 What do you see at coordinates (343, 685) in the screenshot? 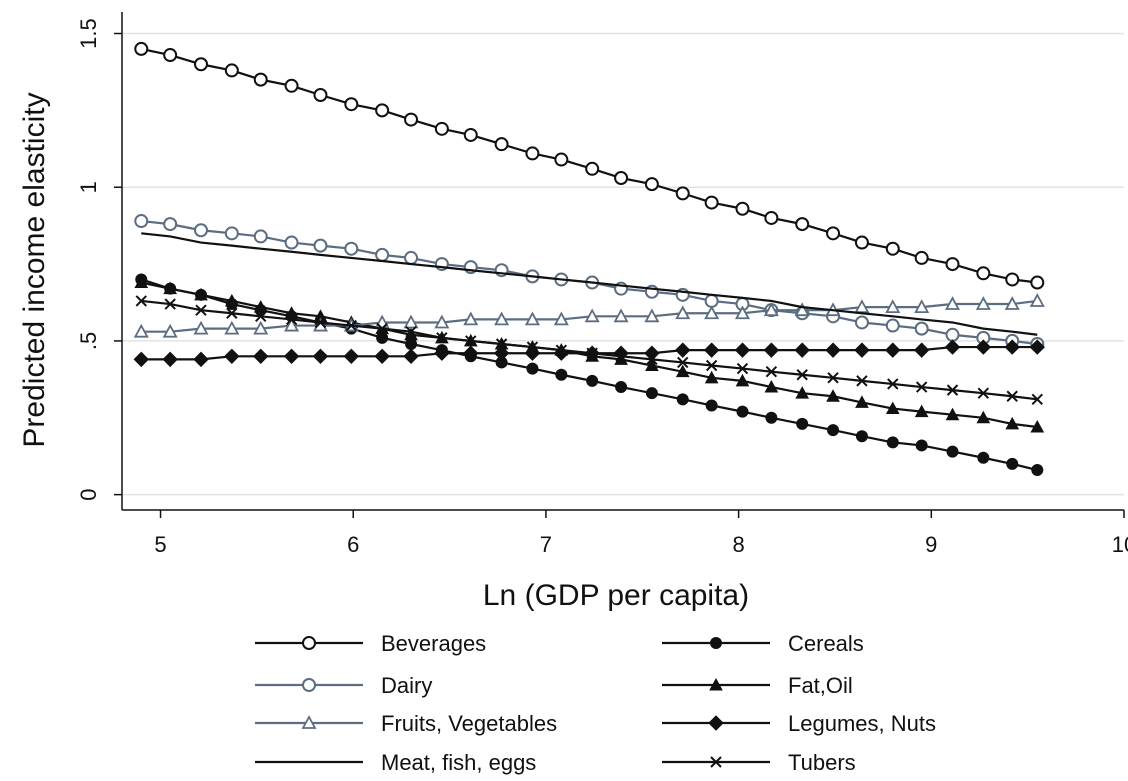
I see `legend-item-dairy: Dairy` at bounding box center [343, 685].